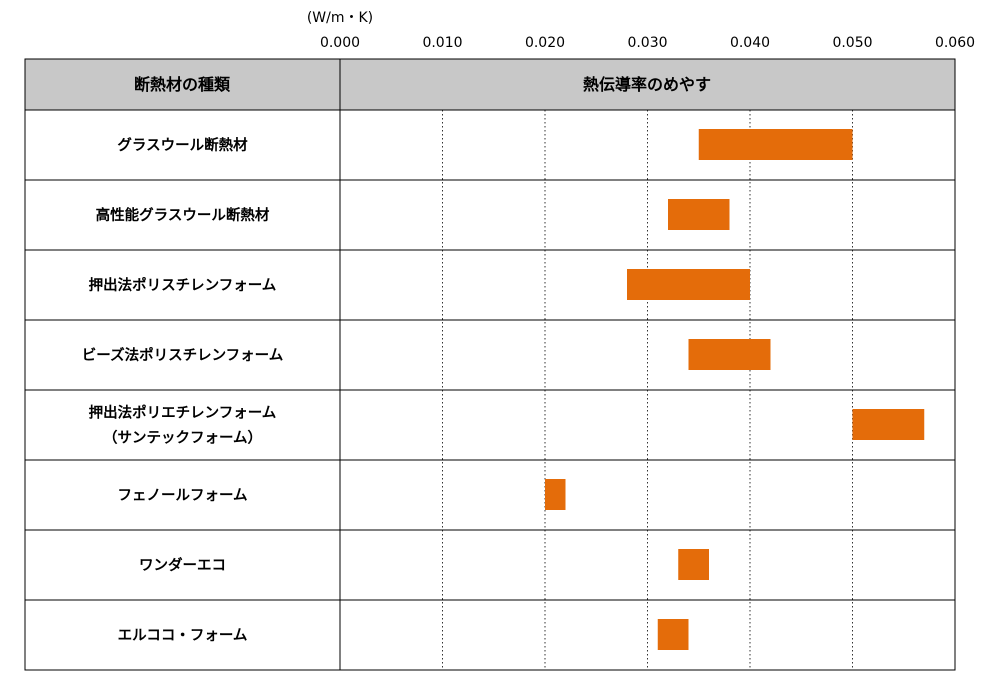 The image size is (1000, 692). I want to click on category-label: グラスウール断熱材, so click(182, 145).